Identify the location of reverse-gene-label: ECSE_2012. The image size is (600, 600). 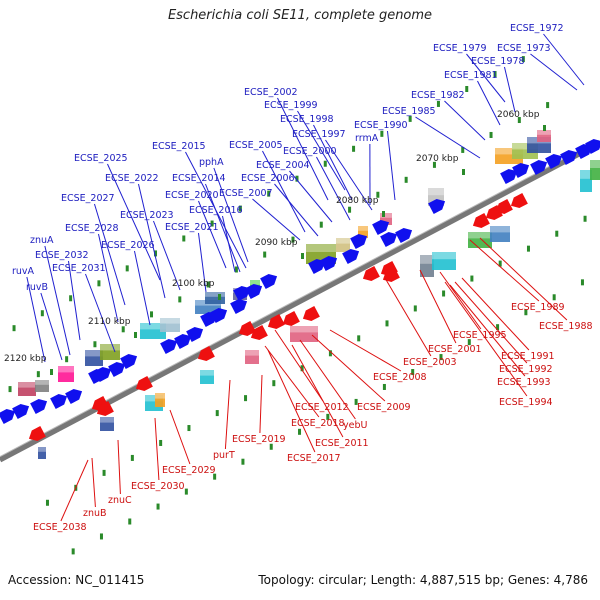
(322, 407).